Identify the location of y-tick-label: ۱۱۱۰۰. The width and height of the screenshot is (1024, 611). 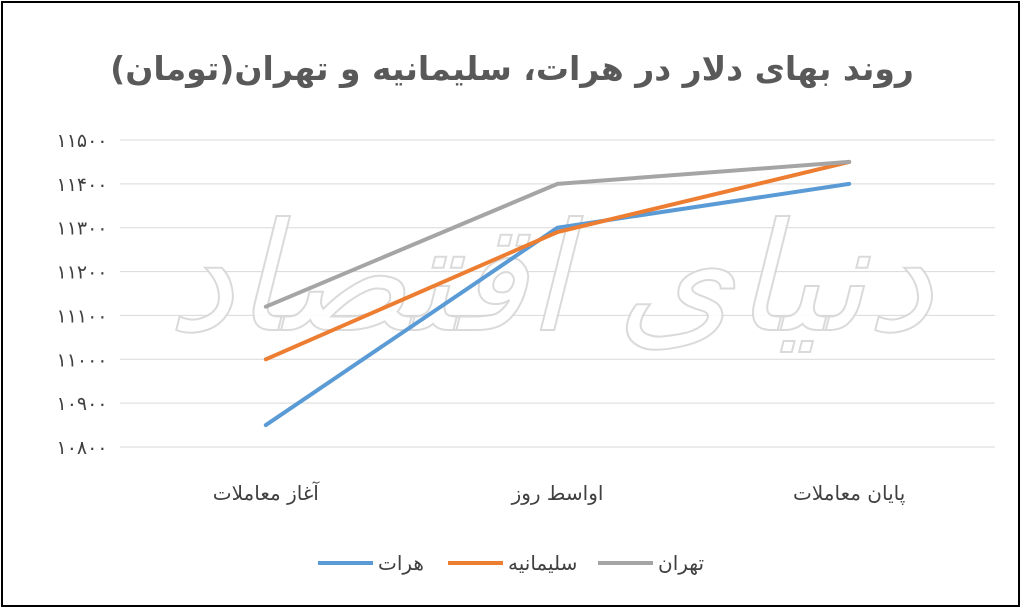
(81, 316).